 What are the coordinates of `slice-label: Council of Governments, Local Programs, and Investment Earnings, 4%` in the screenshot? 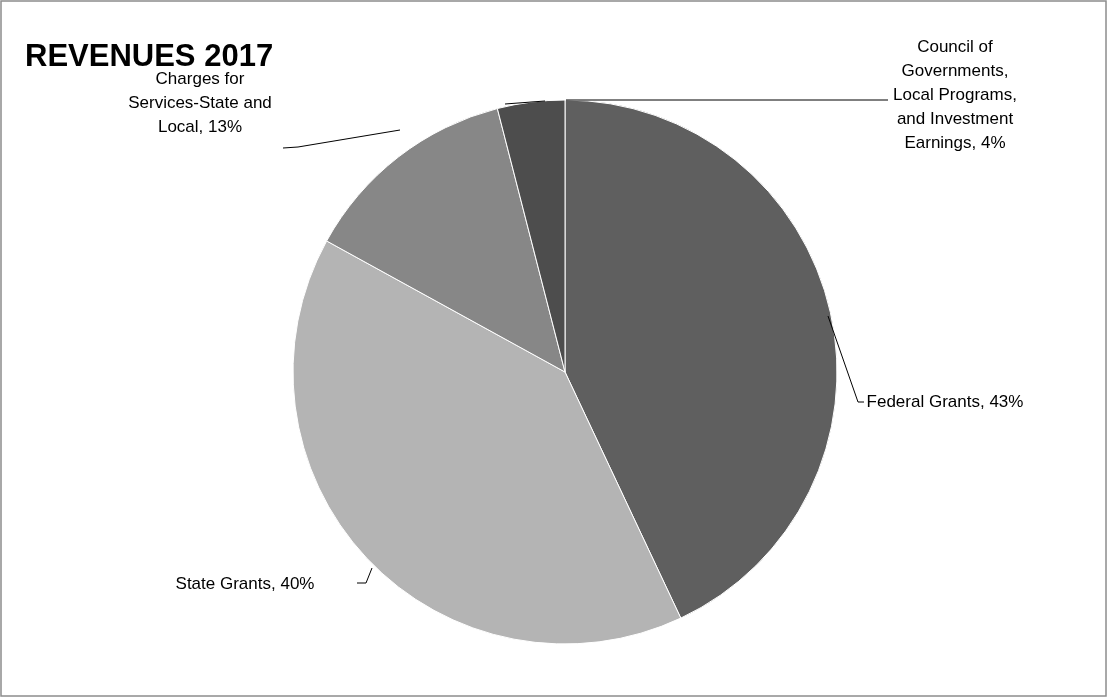 It's located at (955, 94).